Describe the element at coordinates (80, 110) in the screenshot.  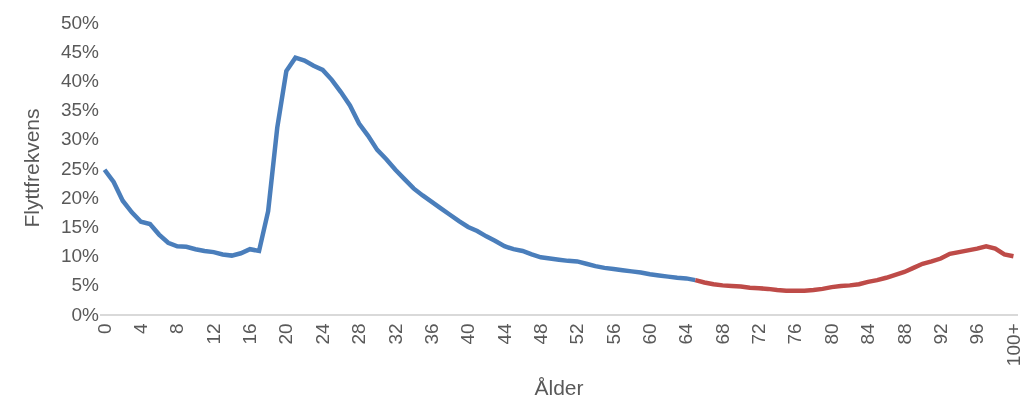
I see `y-tick-label: 35%` at that location.